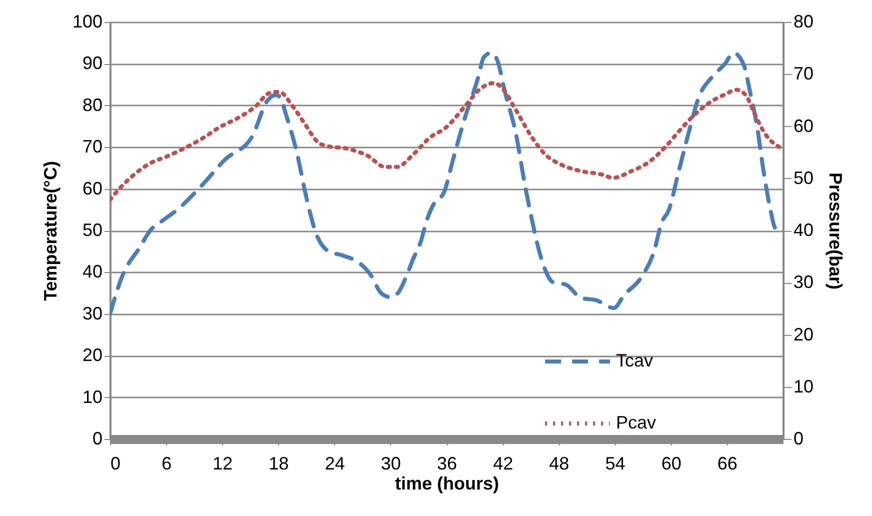 Image resolution: width=872 pixels, height=516 pixels. What do you see at coordinates (115, 464) in the screenshot?
I see `x-tick-label: 0` at bounding box center [115, 464].